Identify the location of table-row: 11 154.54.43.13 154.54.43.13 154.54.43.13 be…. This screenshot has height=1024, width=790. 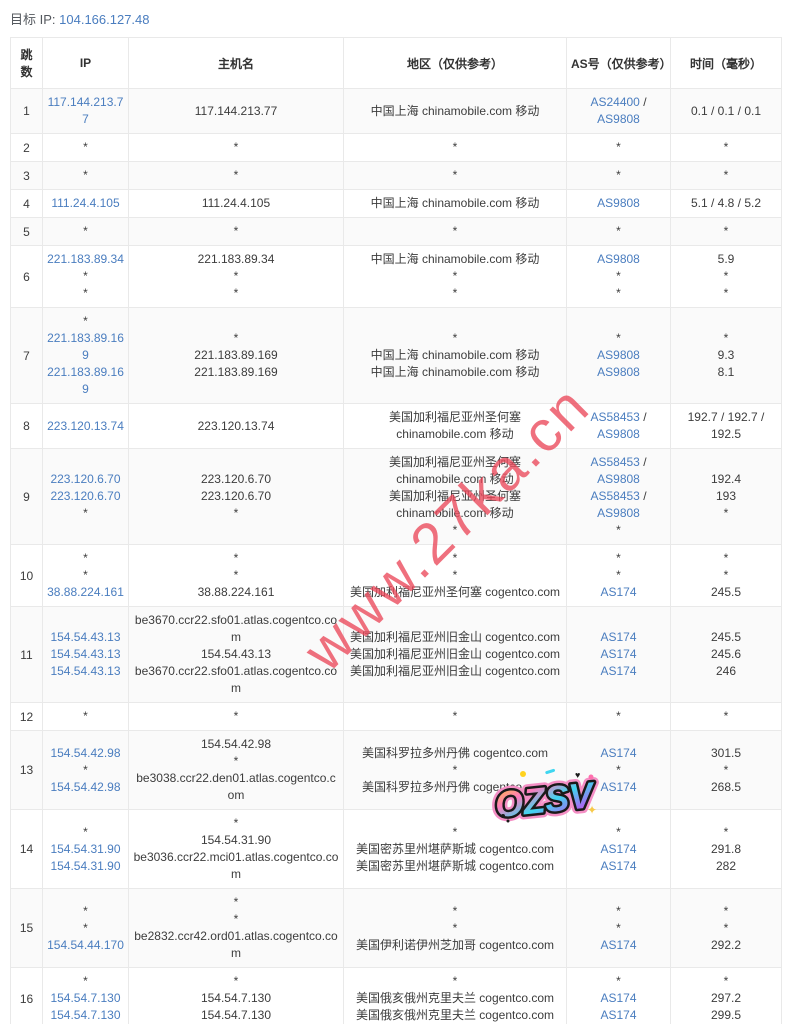
(396, 654).